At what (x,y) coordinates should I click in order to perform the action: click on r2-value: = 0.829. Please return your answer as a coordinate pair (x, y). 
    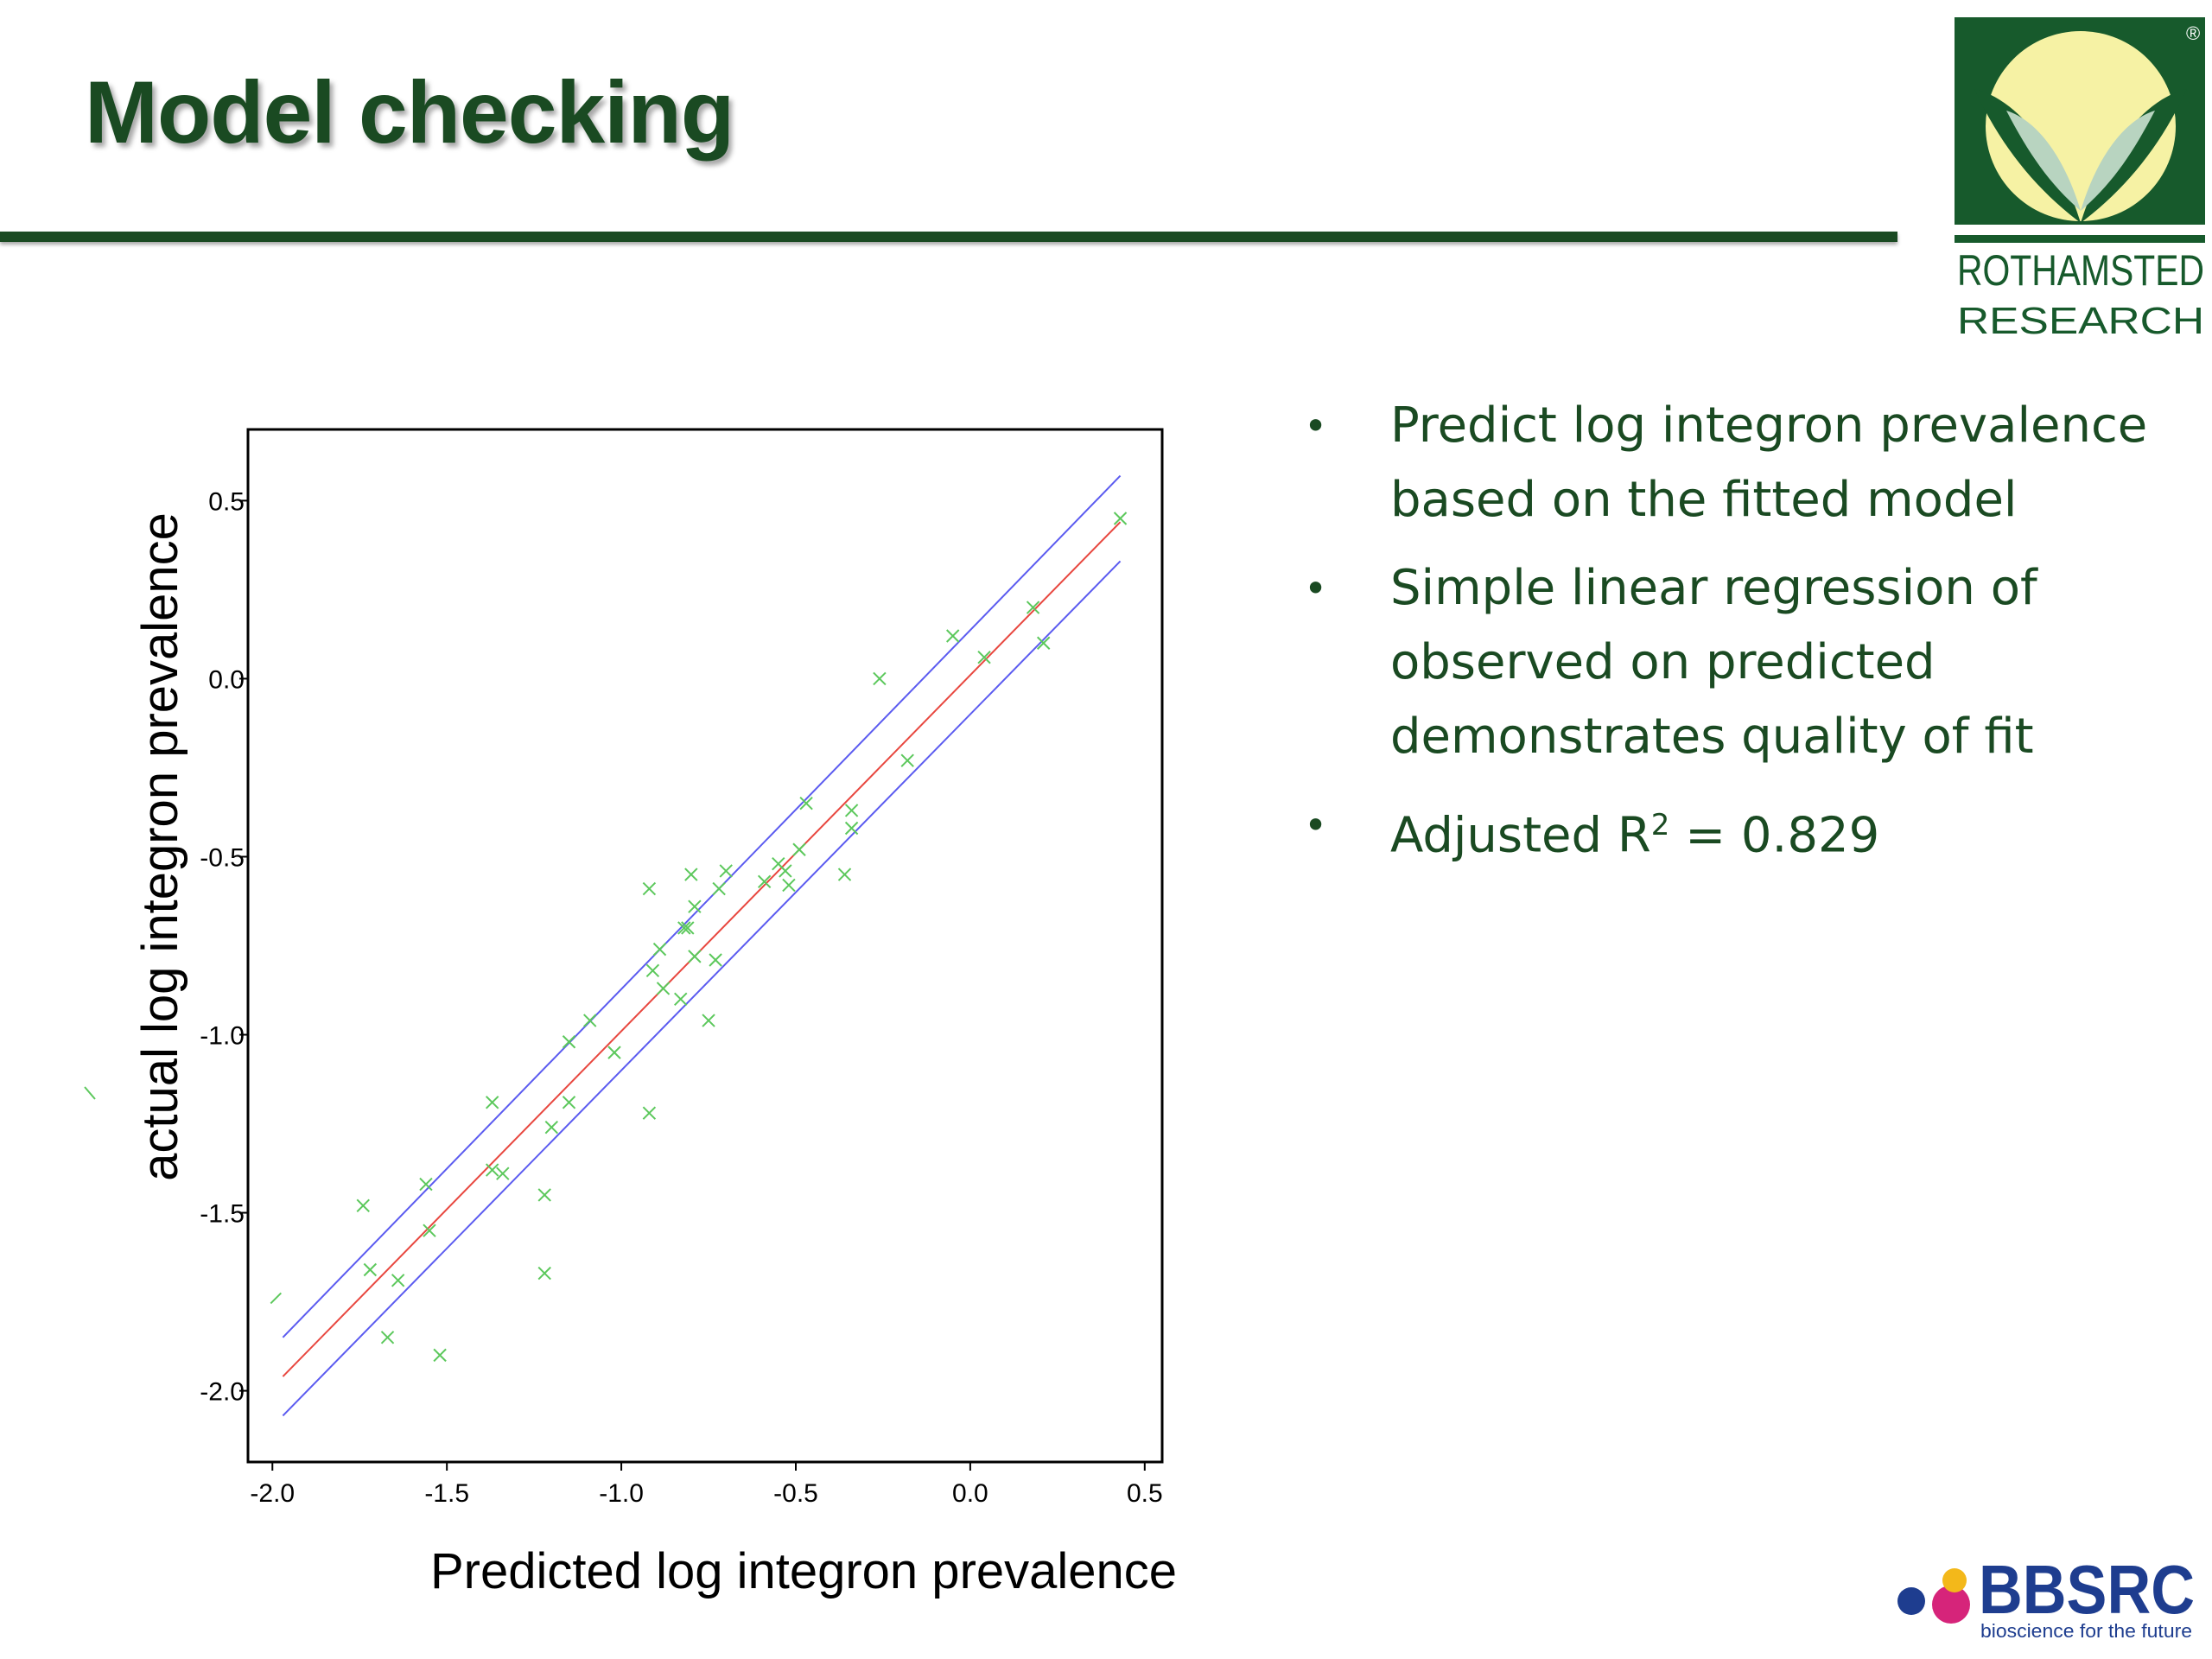
    Looking at the image, I should click on (1774, 835).